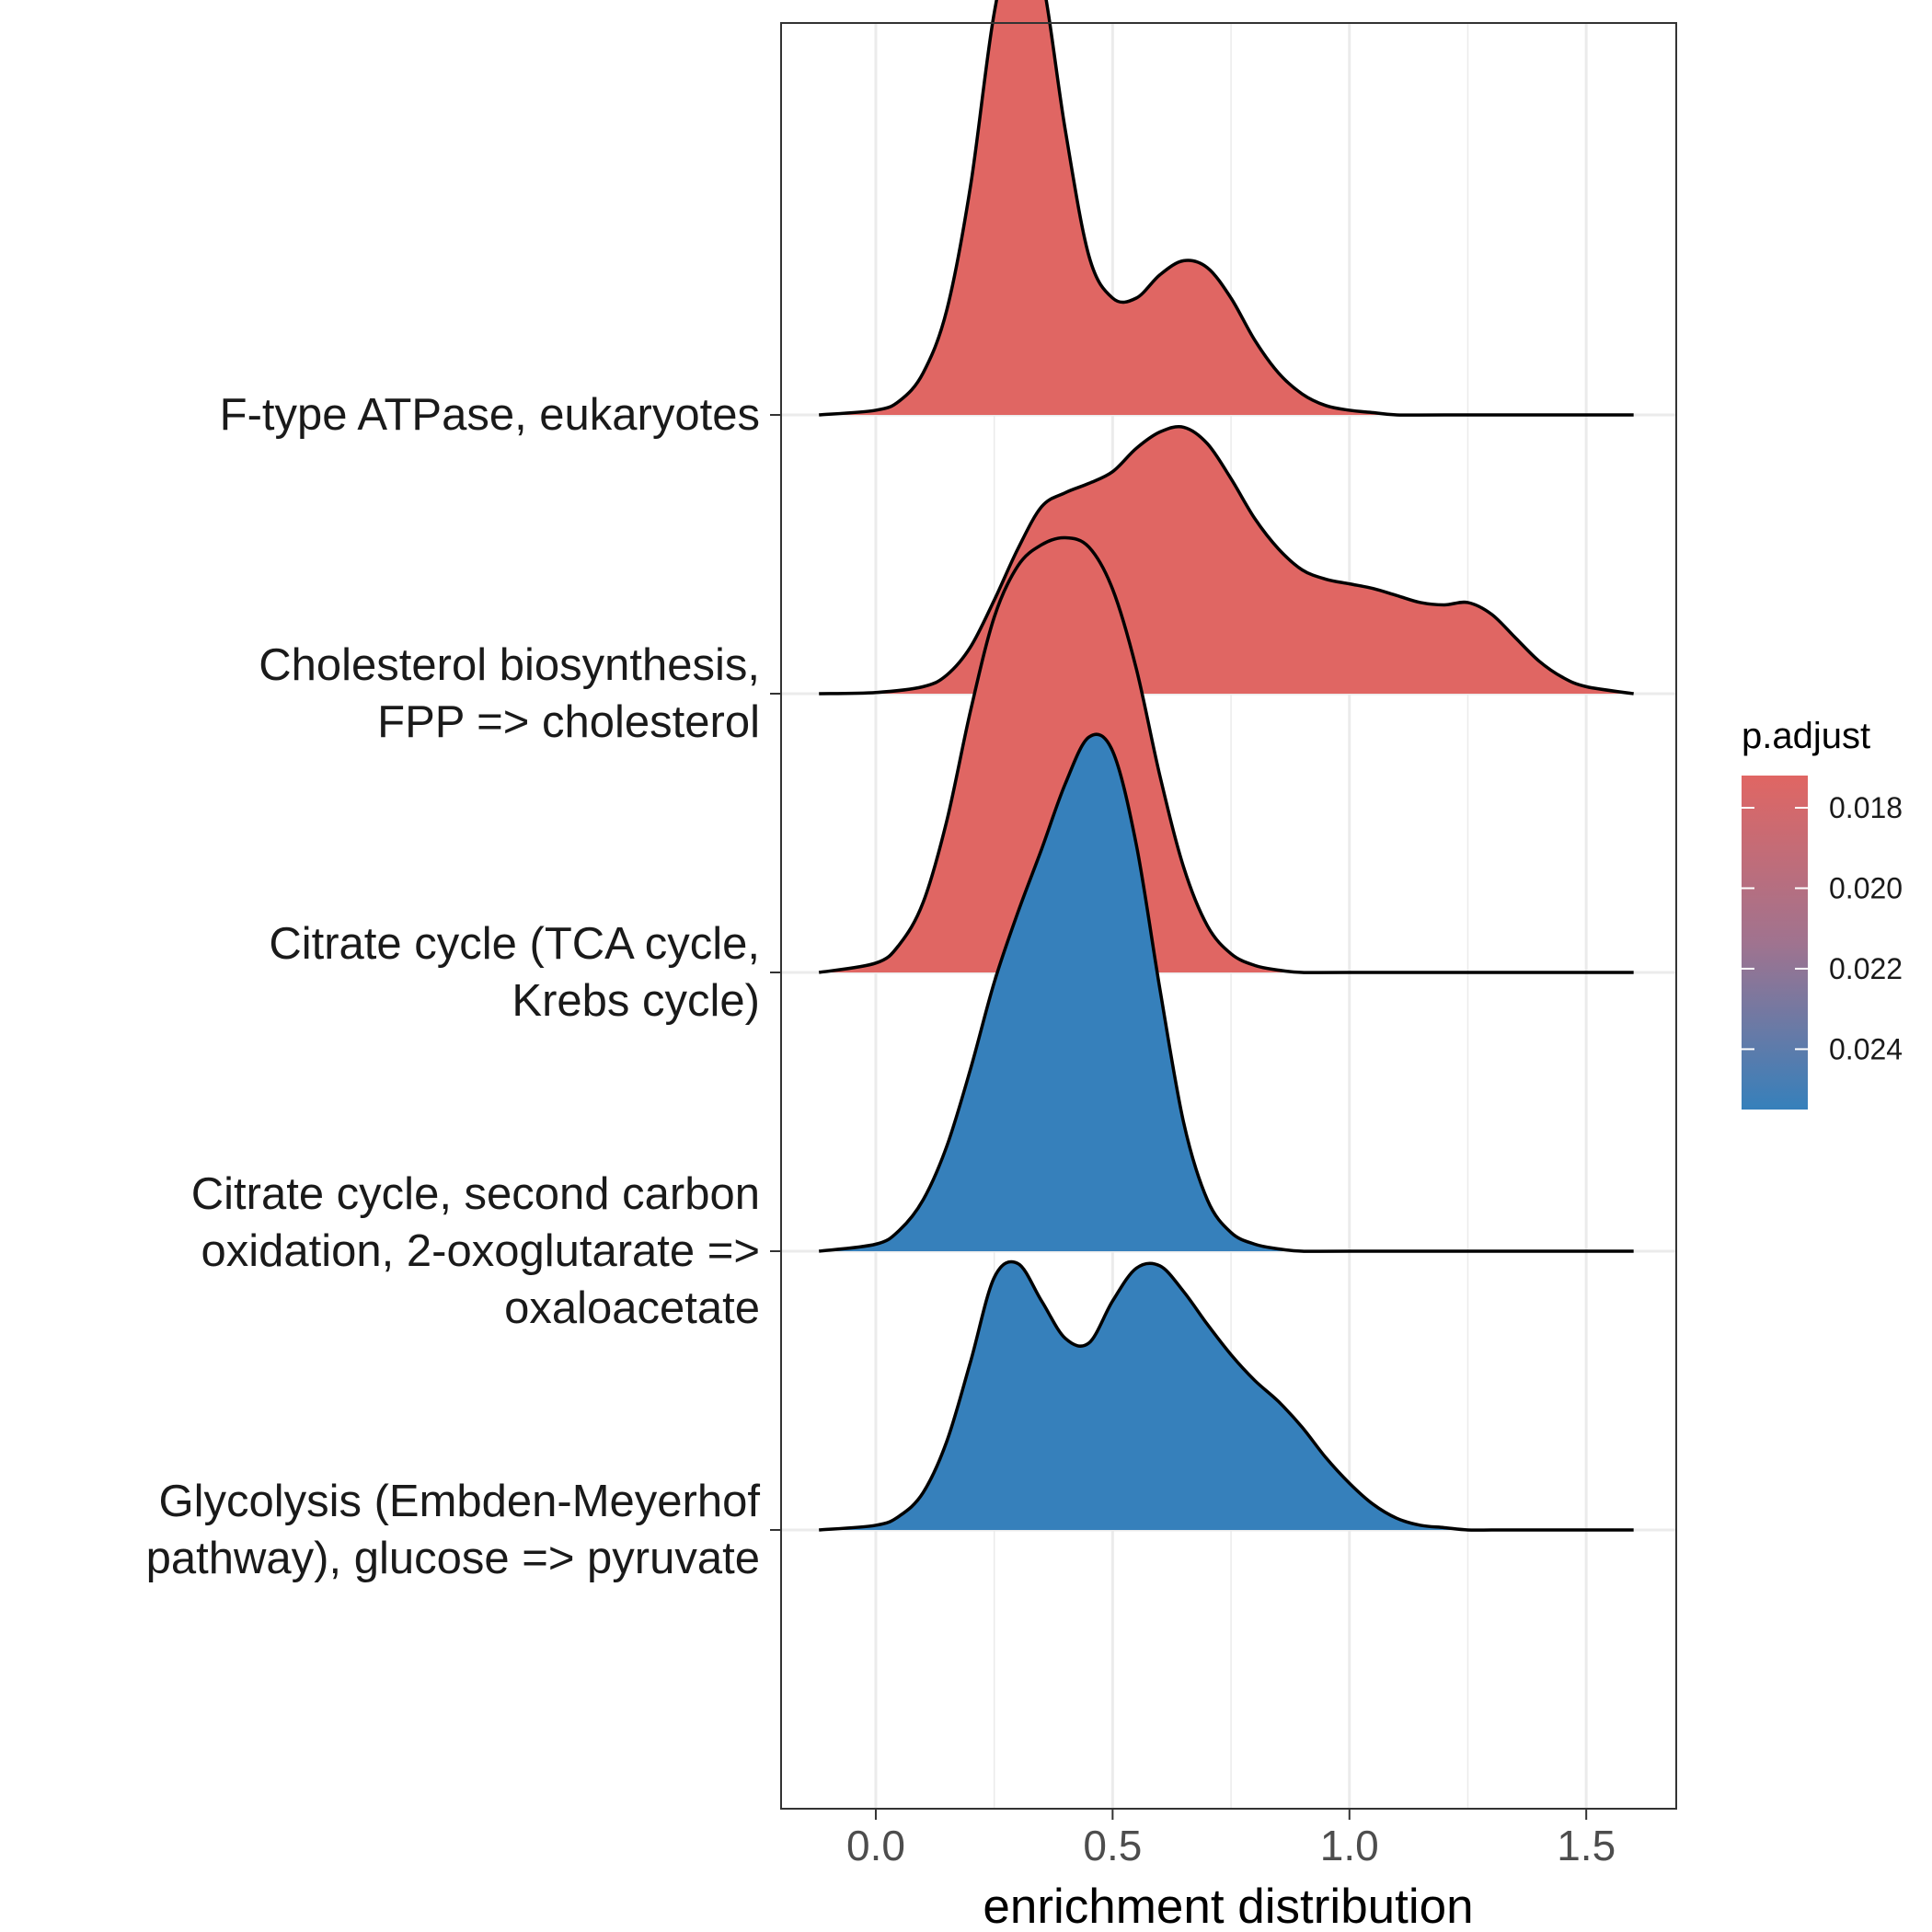 Image resolution: width=1932 pixels, height=1932 pixels. I want to click on legend: p.adjust 0.018 0.020 0.022 0.024, so click(1822, 913).